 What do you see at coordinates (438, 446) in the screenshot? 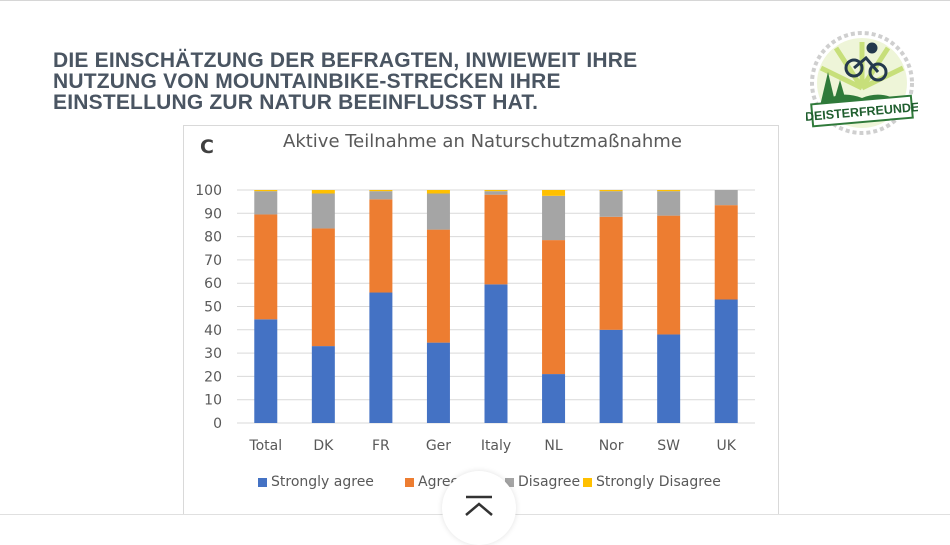
I see `x-tick-label: Ger` at bounding box center [438, 446].